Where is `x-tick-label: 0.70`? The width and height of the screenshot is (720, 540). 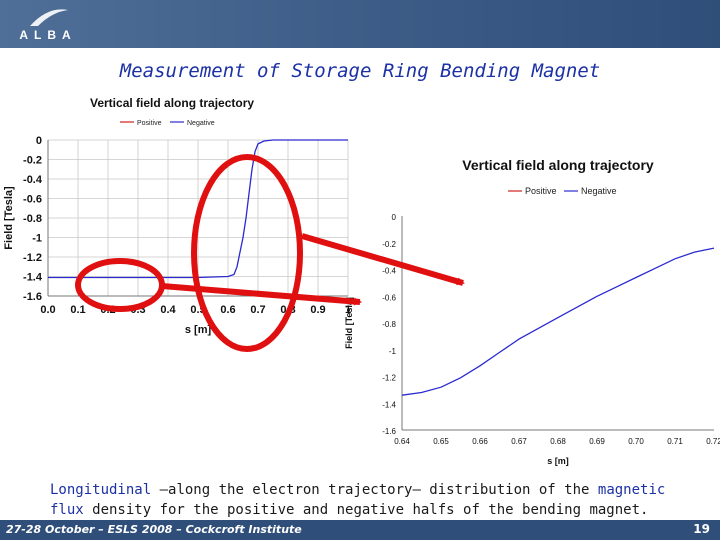
x-tick-label: 0.70 is located at coordinates (636, 441).